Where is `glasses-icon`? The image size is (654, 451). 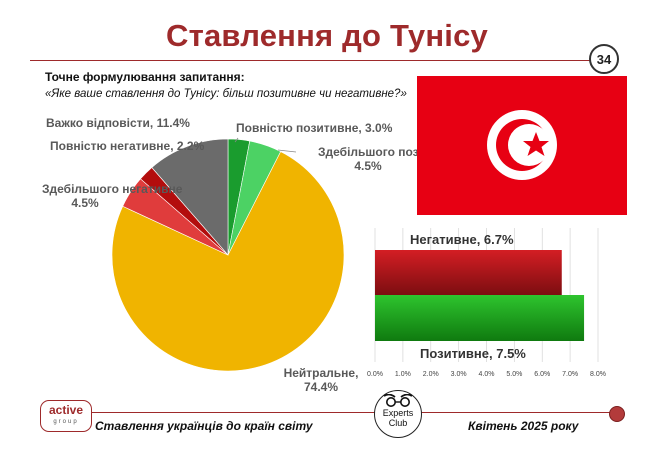
glasses-icon is located at coordinates (398, 400).